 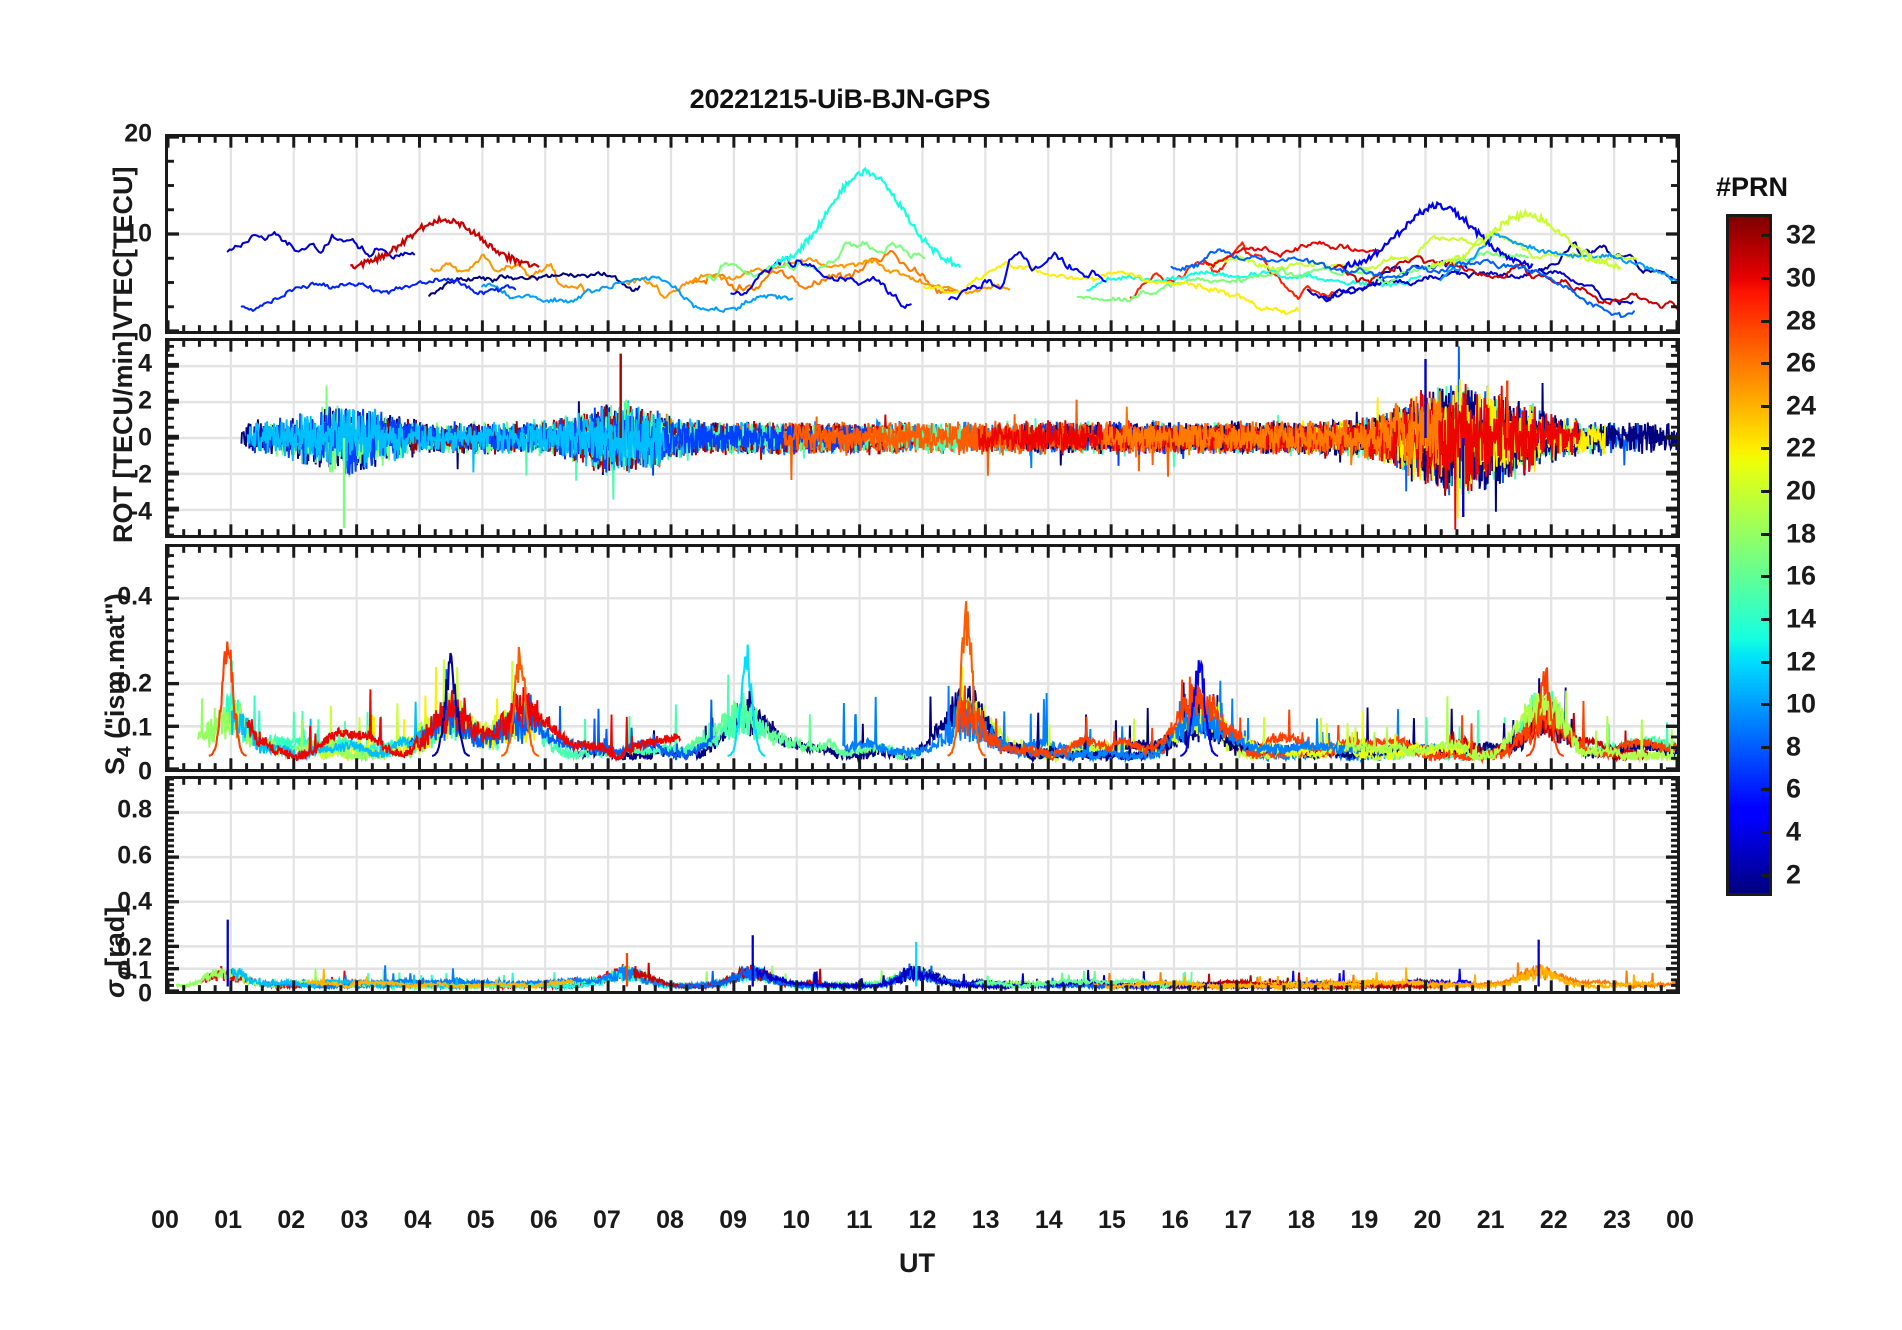 What do you see at coordinates (922, 1220) in the screenshot?
I see `x-tick-12: 12` at bounding box center [922, 1220].